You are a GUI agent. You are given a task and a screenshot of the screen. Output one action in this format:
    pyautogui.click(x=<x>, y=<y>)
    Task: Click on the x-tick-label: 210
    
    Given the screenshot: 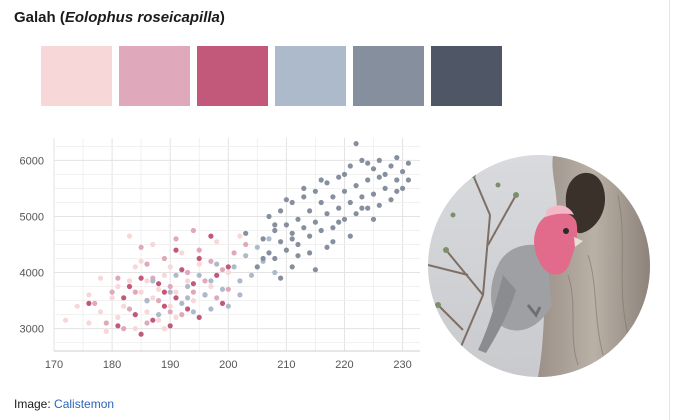 What is the action you would take?
    pyautogui.click(x=286, y=365)
    